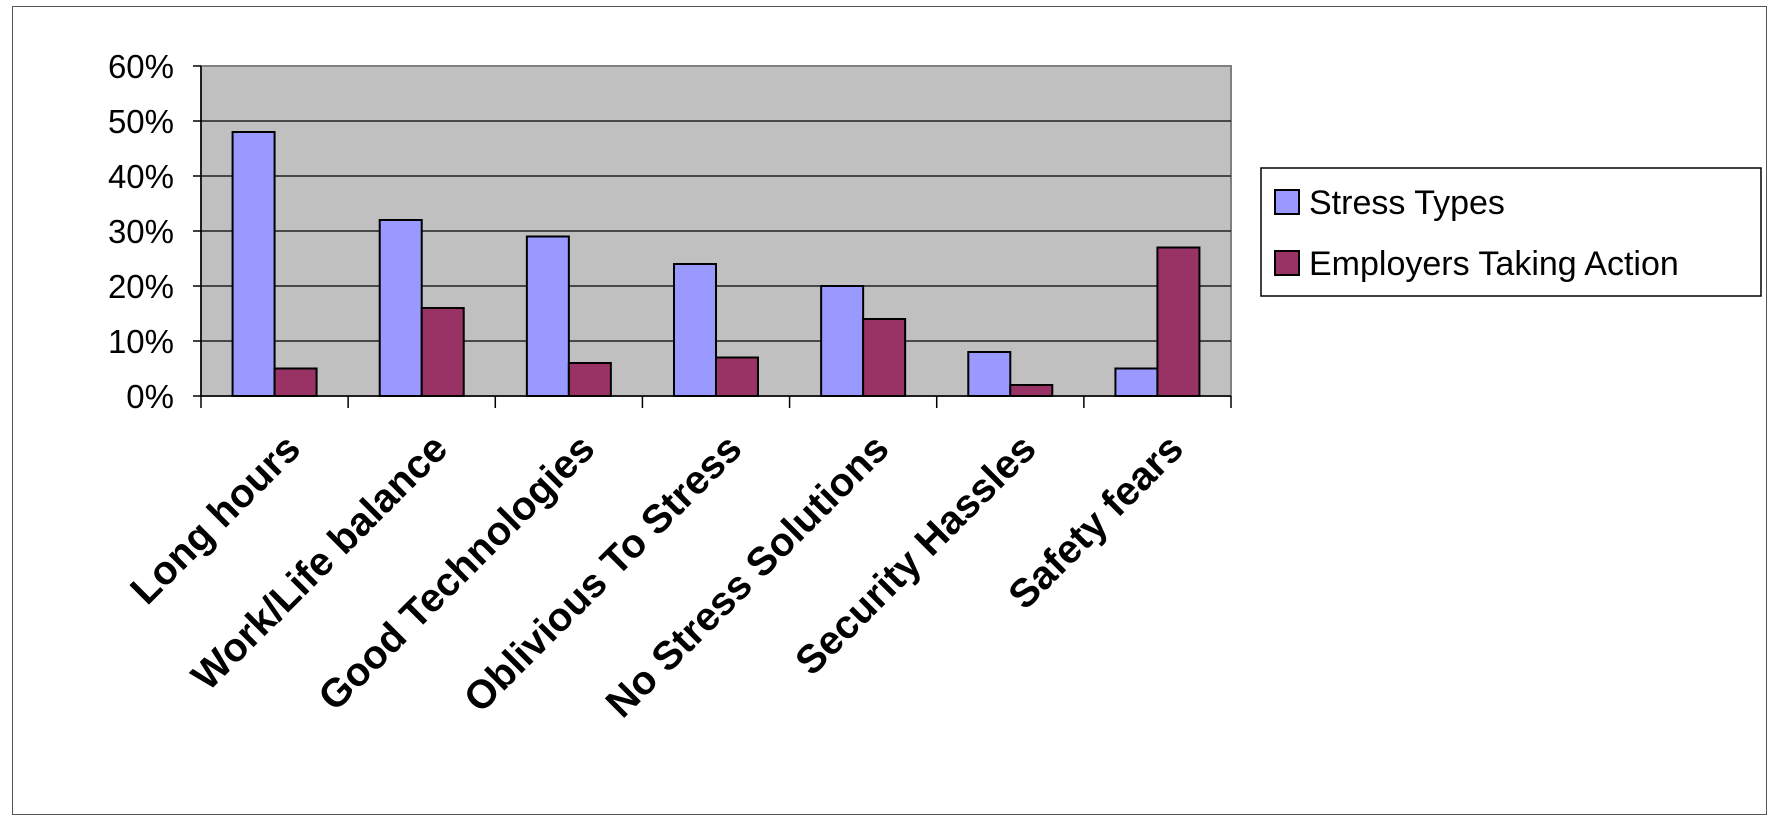  I want to click on y-tick-label: 10%, so click(141, 341).